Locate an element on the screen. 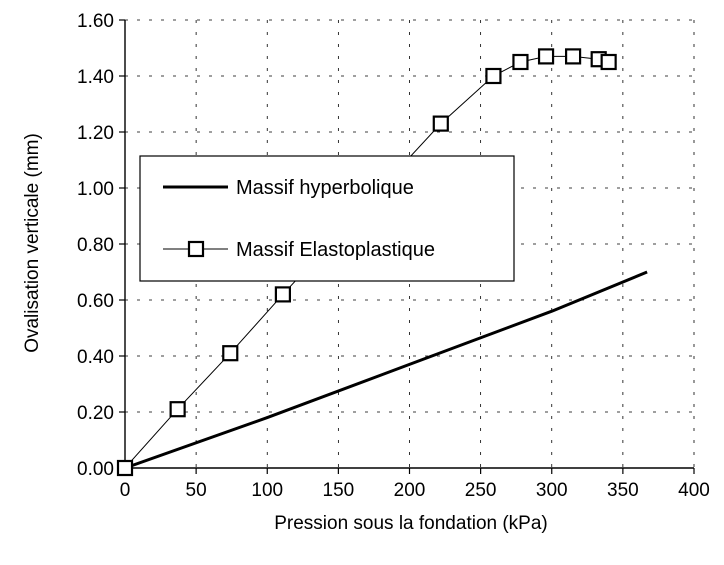  y-tick-label: 0.40 is located at coordinates (95, 357).